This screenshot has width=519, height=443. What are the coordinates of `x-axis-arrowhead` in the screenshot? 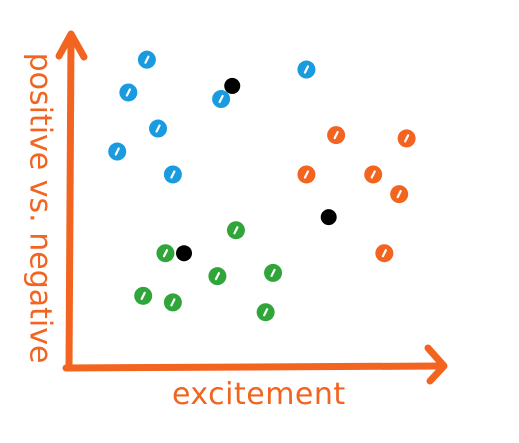 It's located at (436, 364).